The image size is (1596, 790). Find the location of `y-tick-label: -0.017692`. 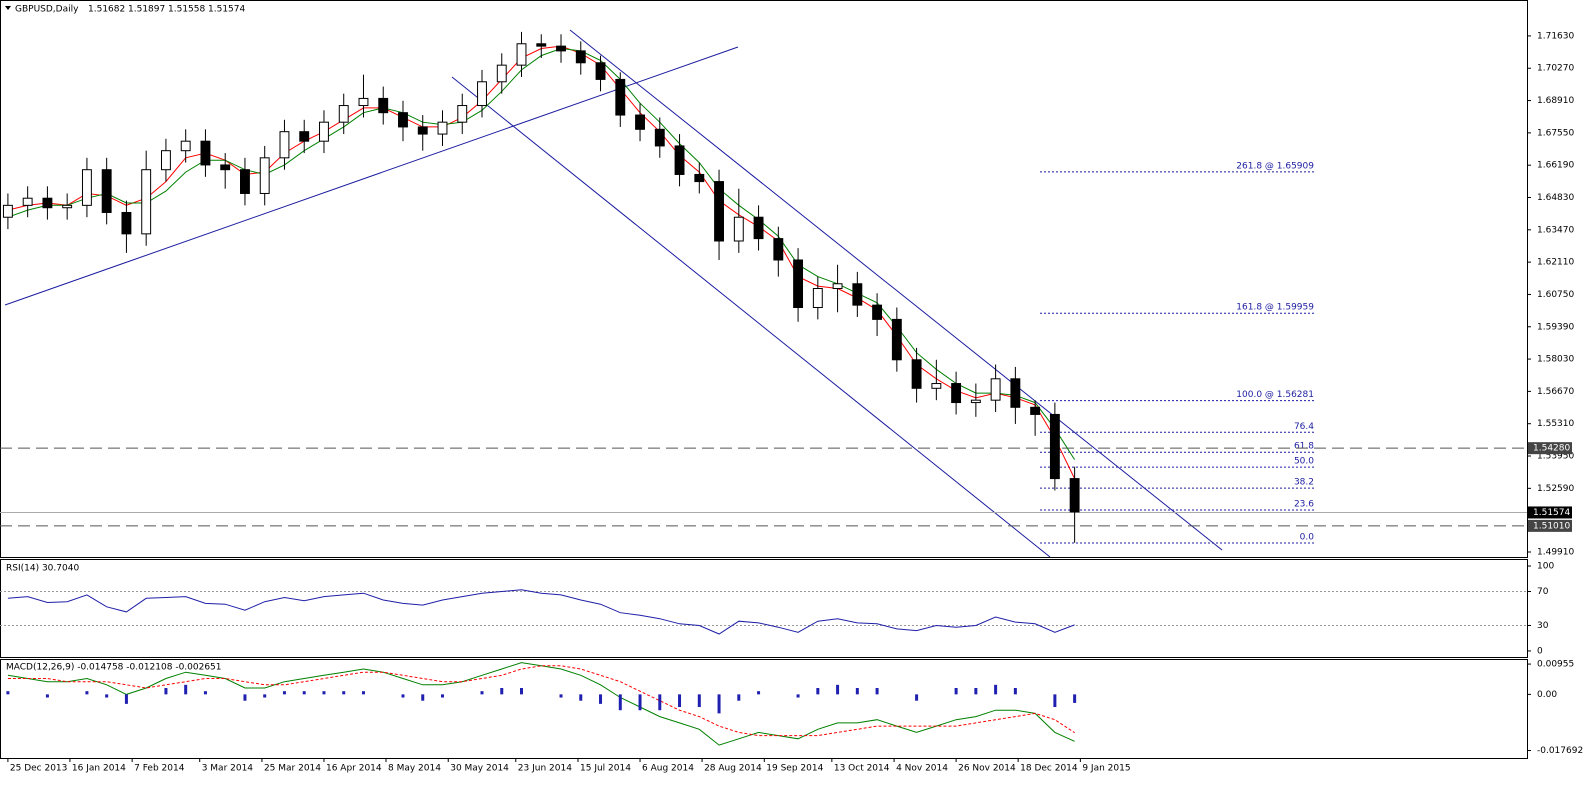

y-tick-label: -0.017692 is located at coordinates (1560, 751).